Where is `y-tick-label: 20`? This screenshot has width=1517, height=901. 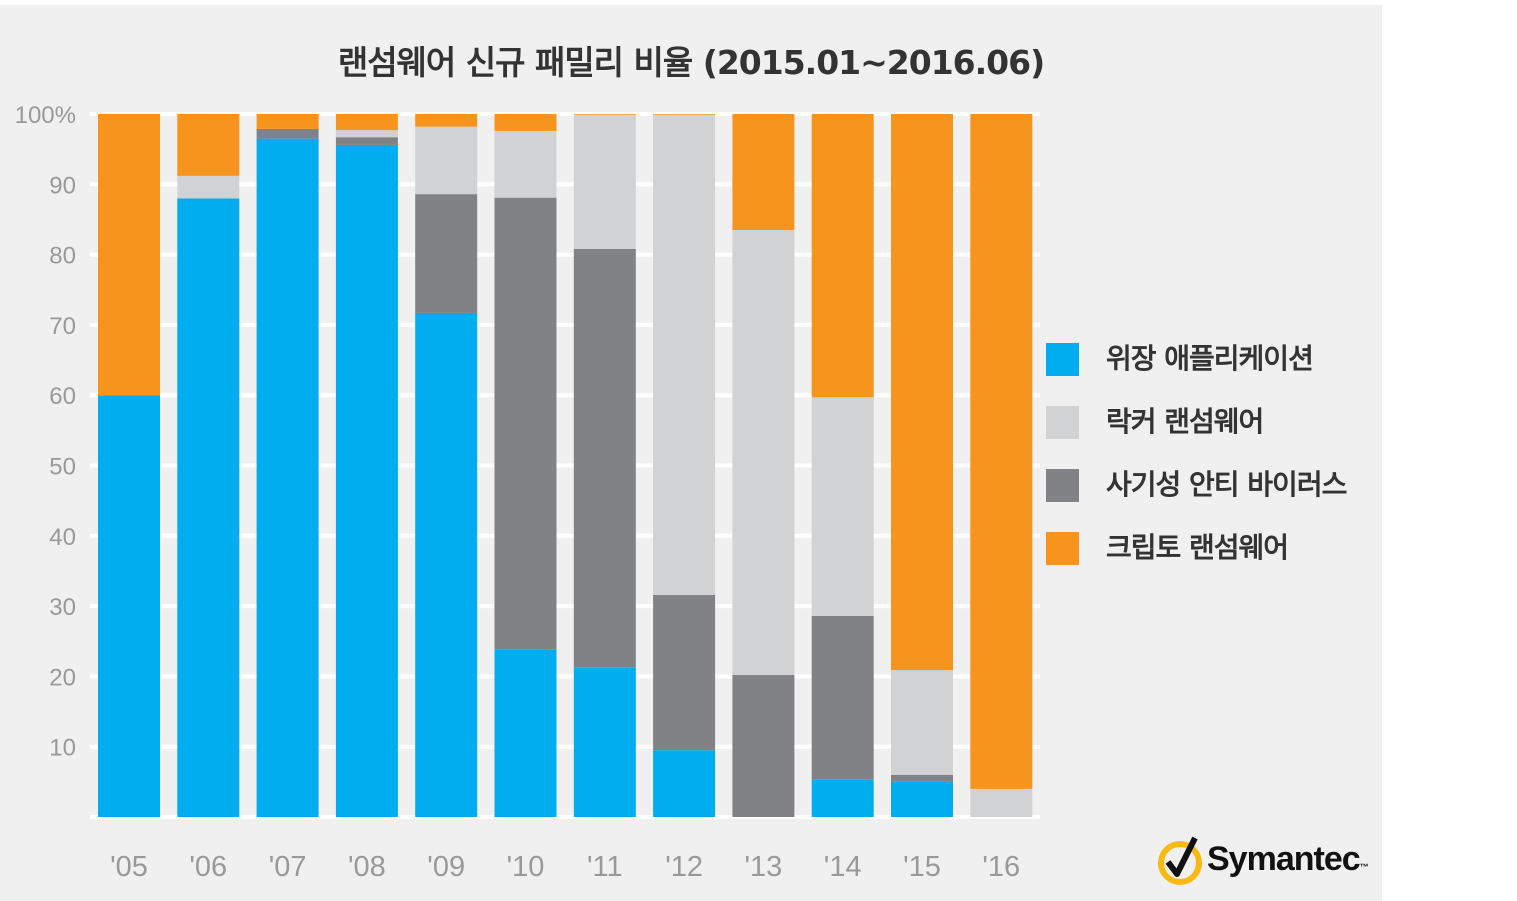 y-tick-label: 20 is located at coordinates (62, 677).